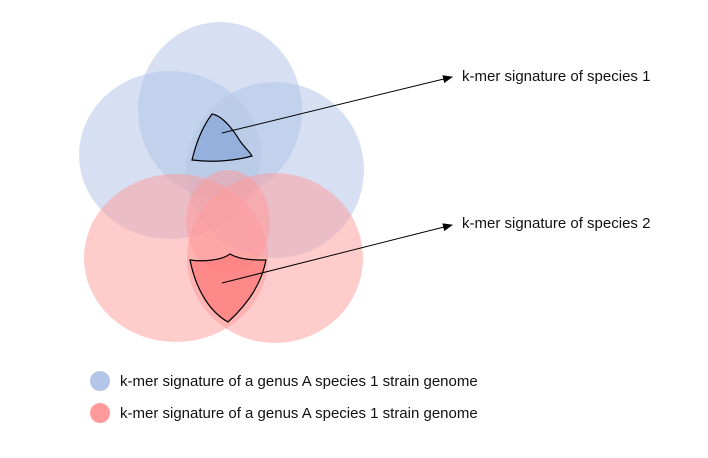 The image size is (708, 458). I want to click on legend-swatch-red, so click(100, 413).